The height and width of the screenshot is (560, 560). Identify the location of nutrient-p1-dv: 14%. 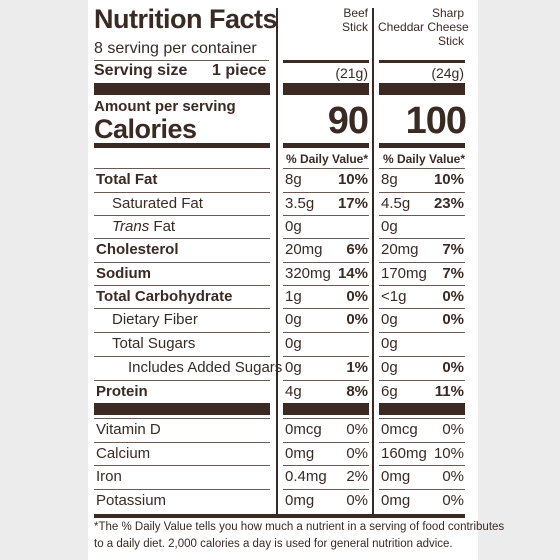
(352, 273).